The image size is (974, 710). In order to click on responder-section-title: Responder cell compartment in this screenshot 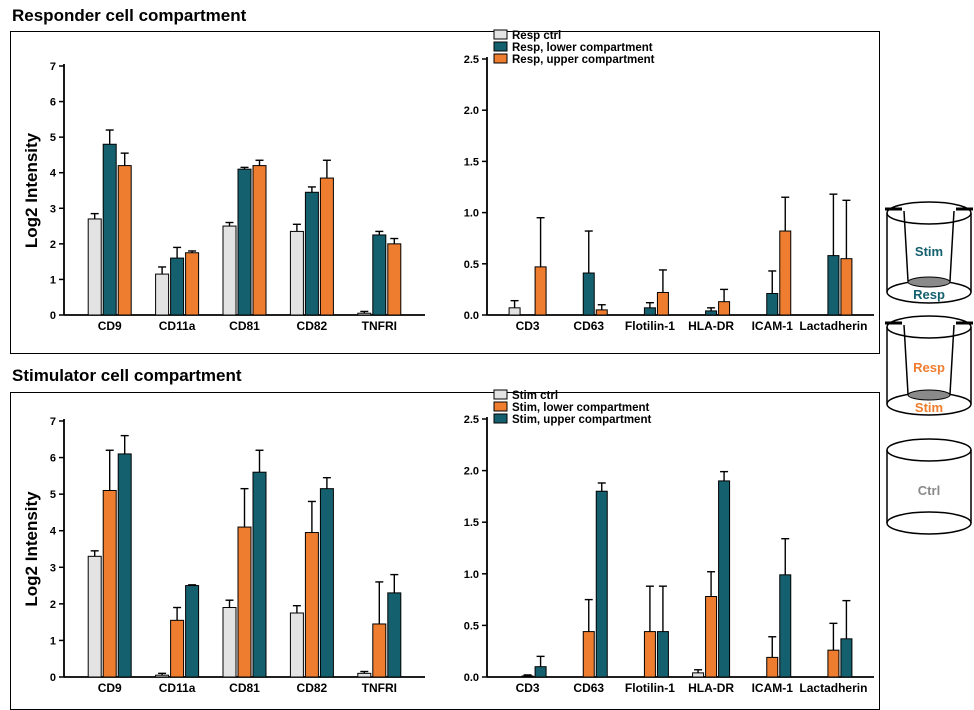, I will do `click(129, 15)`.